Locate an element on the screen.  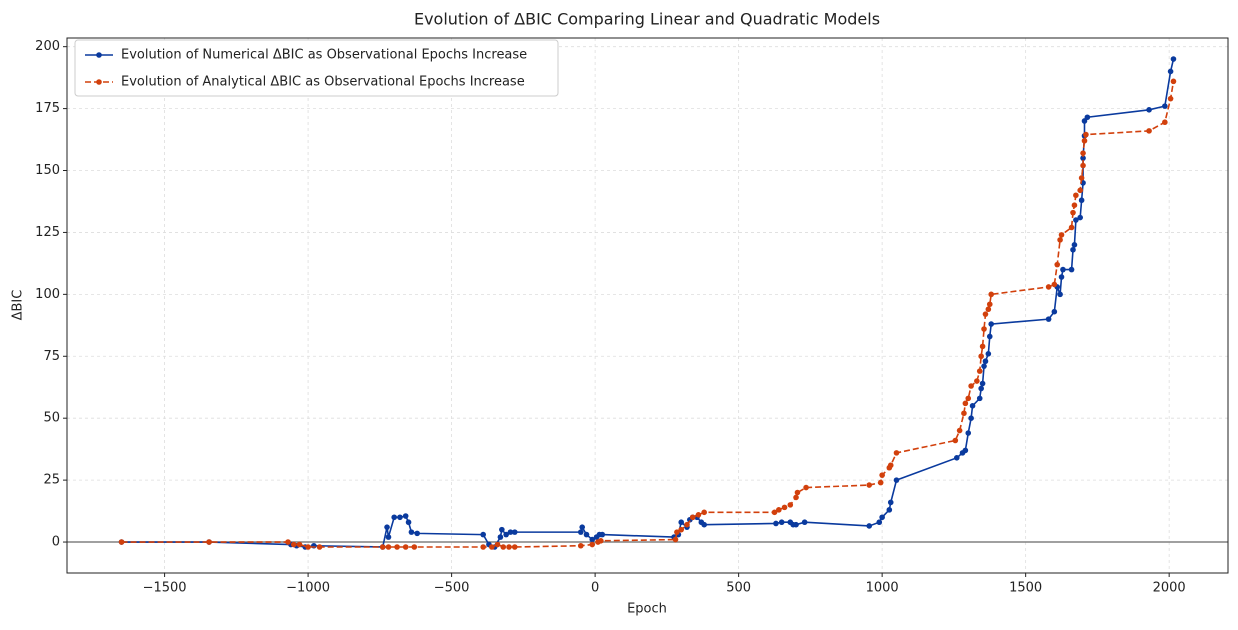
x-tick-label: −1000 is located at coordinates (308, 588).